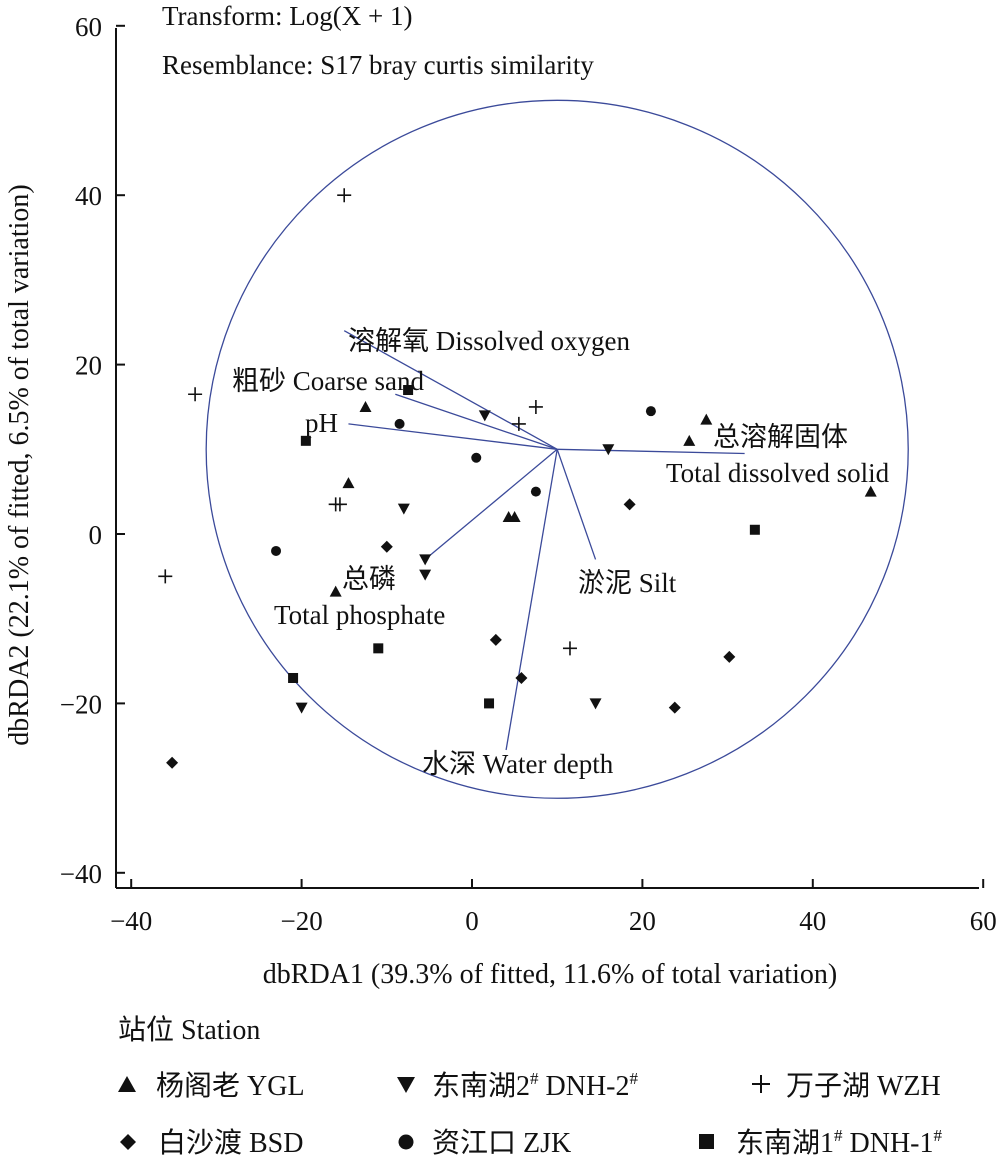 Image resolution: width=1000 pixels, height=1160 pixels. What do you see at coordinates (472, 921) in the screenshot?
I see `x-tick-label: 0` at bounding box center [472, 921].